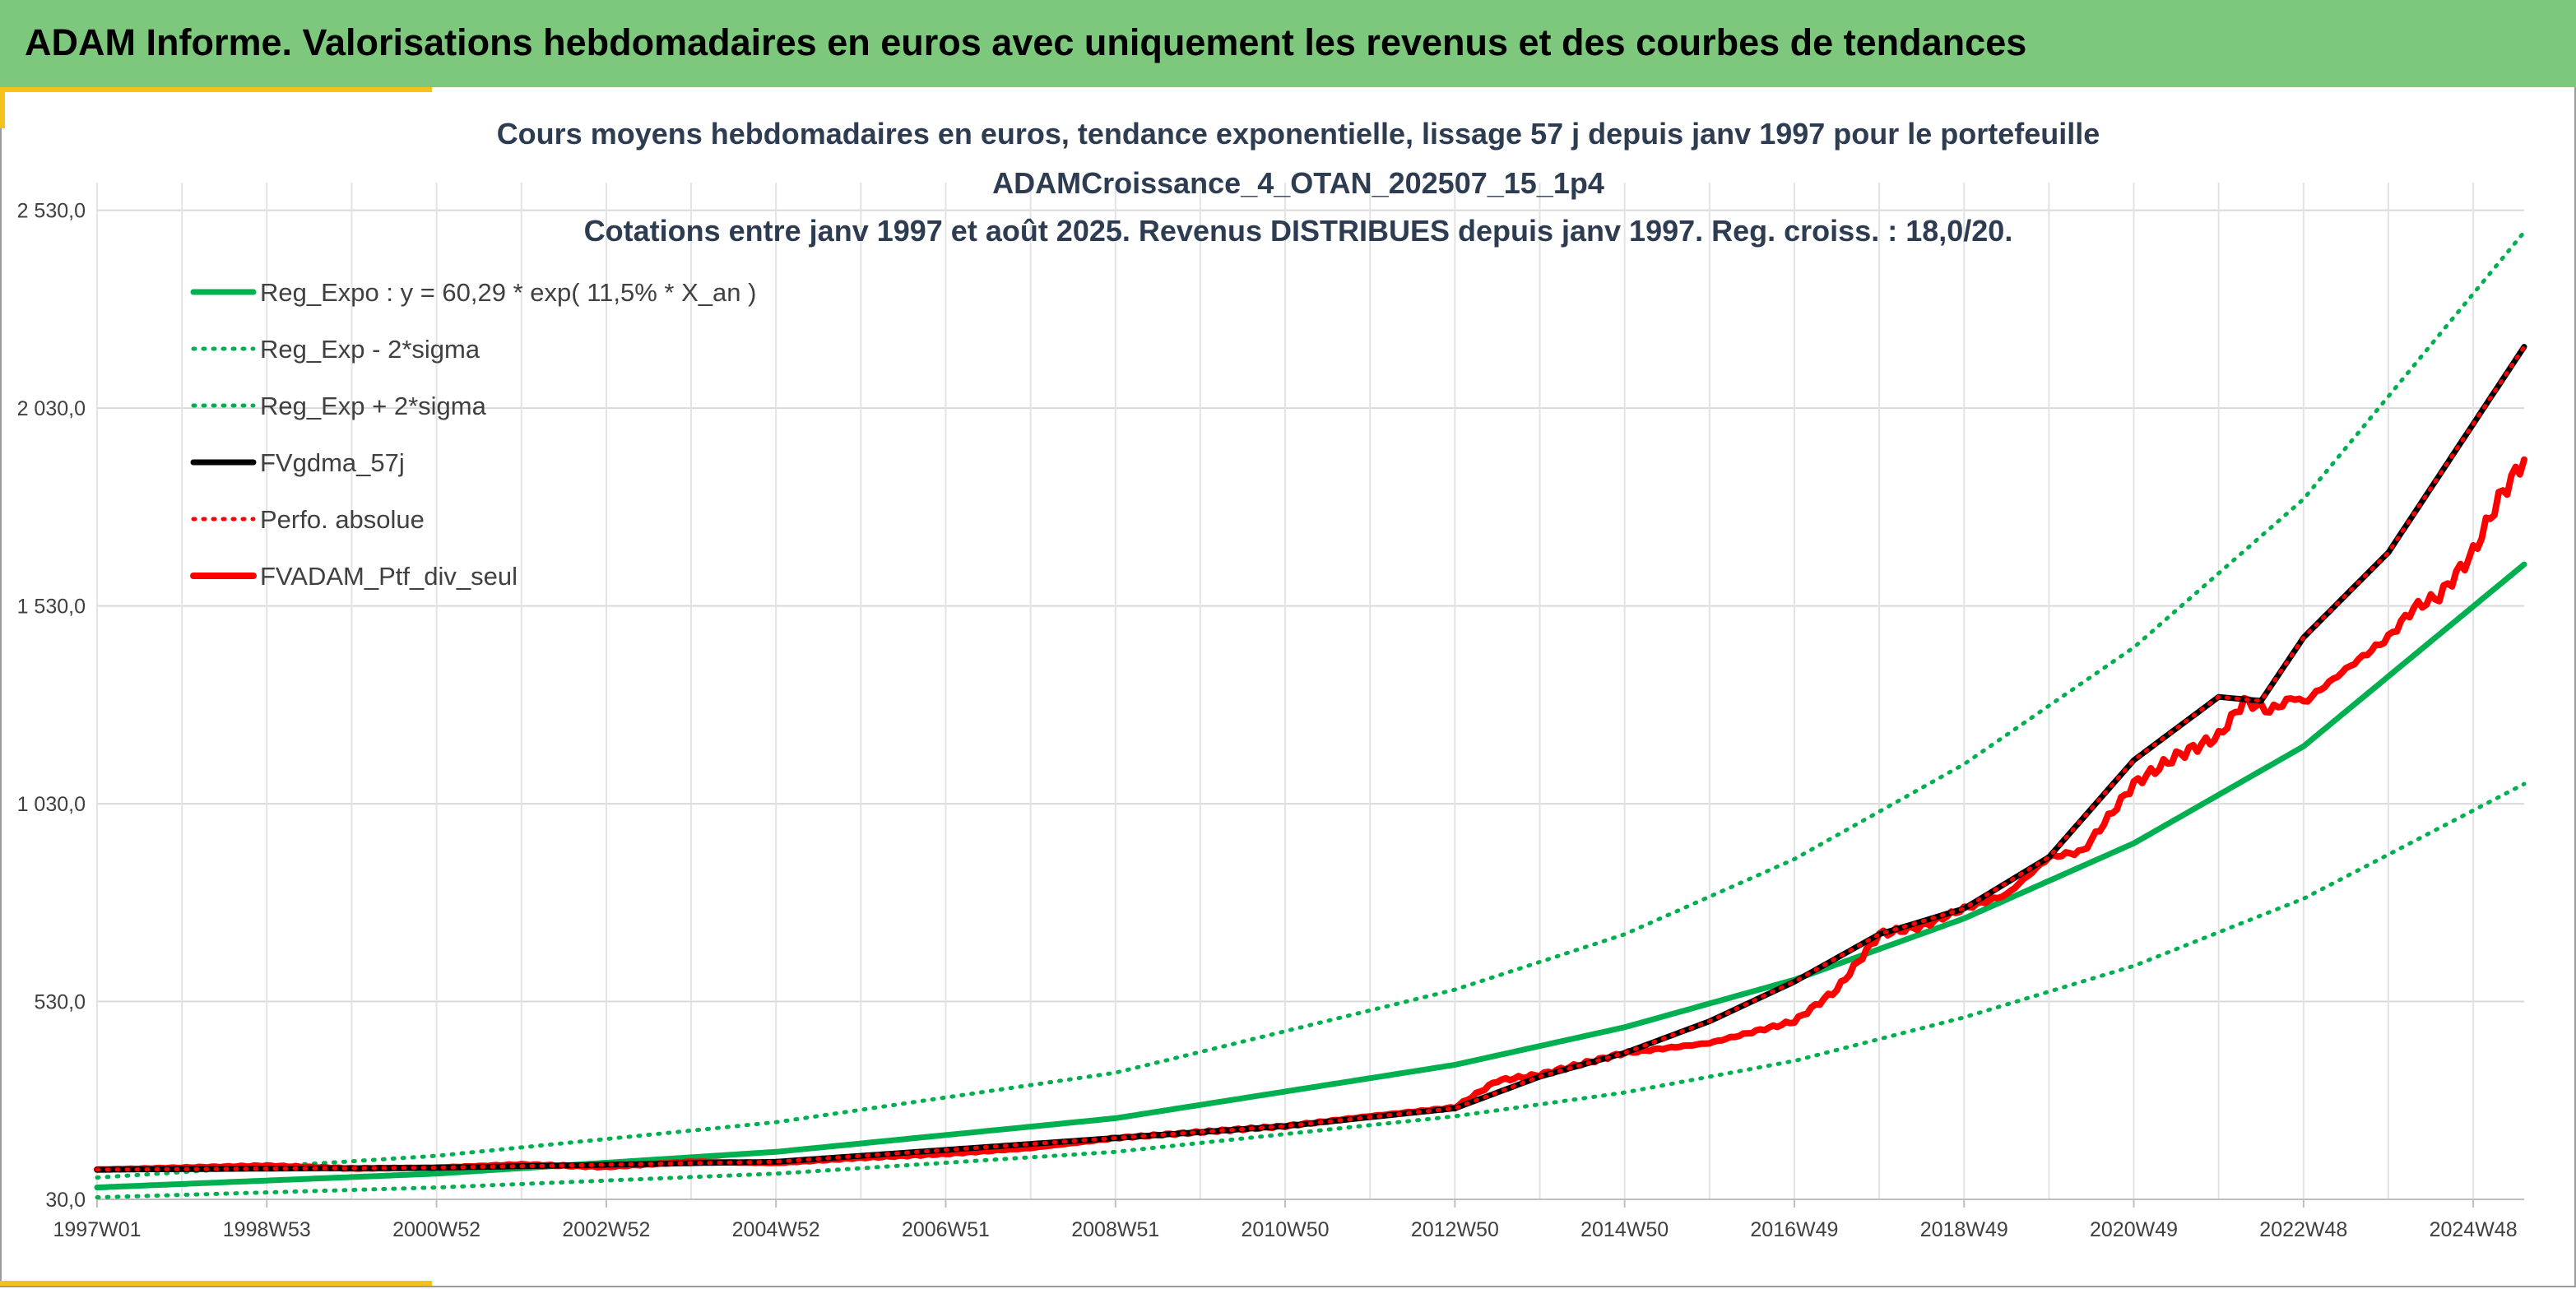  What do you see at coordinates (216, 89) in the screenshot?
I see `corner-accent-top` at bounding box center [216, 89].